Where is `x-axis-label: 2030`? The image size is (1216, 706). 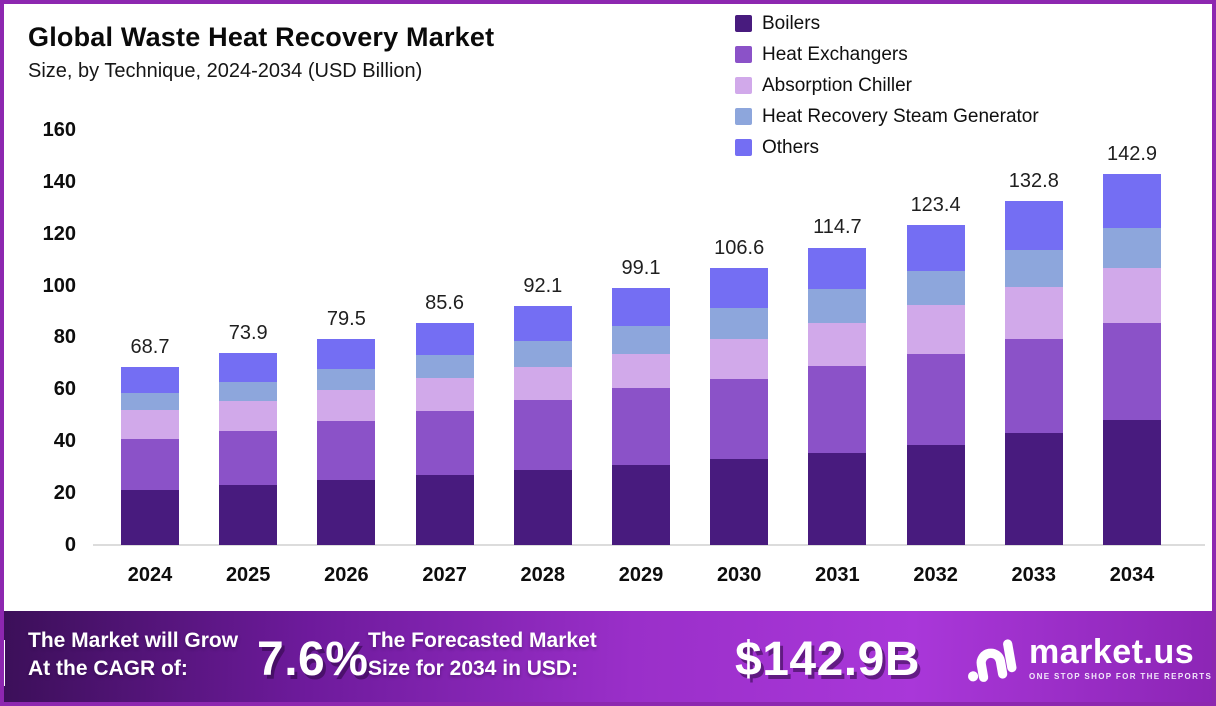 x-axis-label: 2030 is located at coordinates (739, 575).